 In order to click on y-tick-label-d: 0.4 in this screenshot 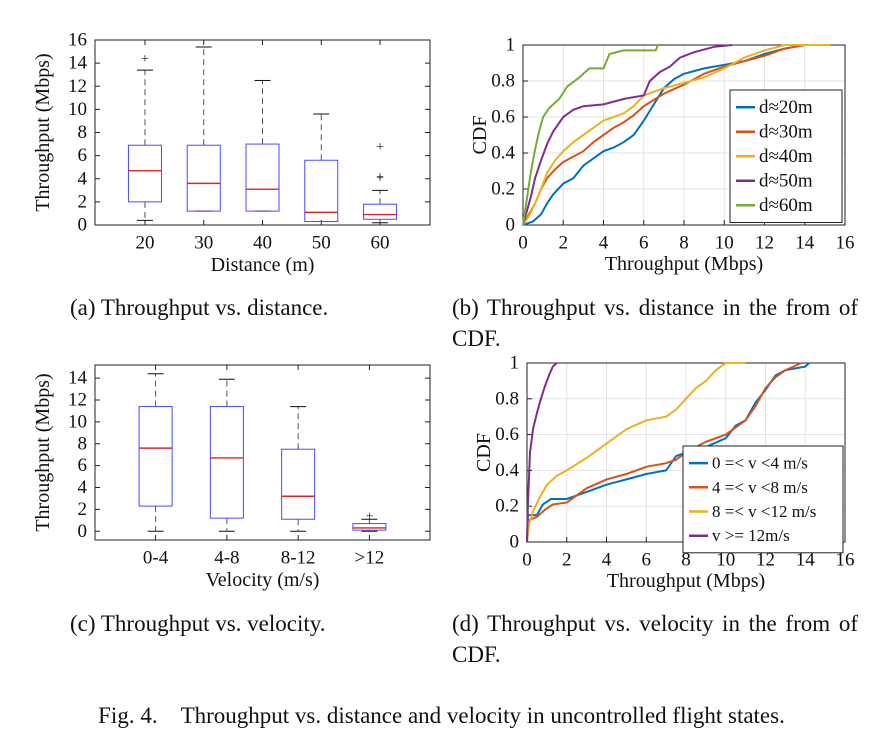, I will do `click(507, 470)`.